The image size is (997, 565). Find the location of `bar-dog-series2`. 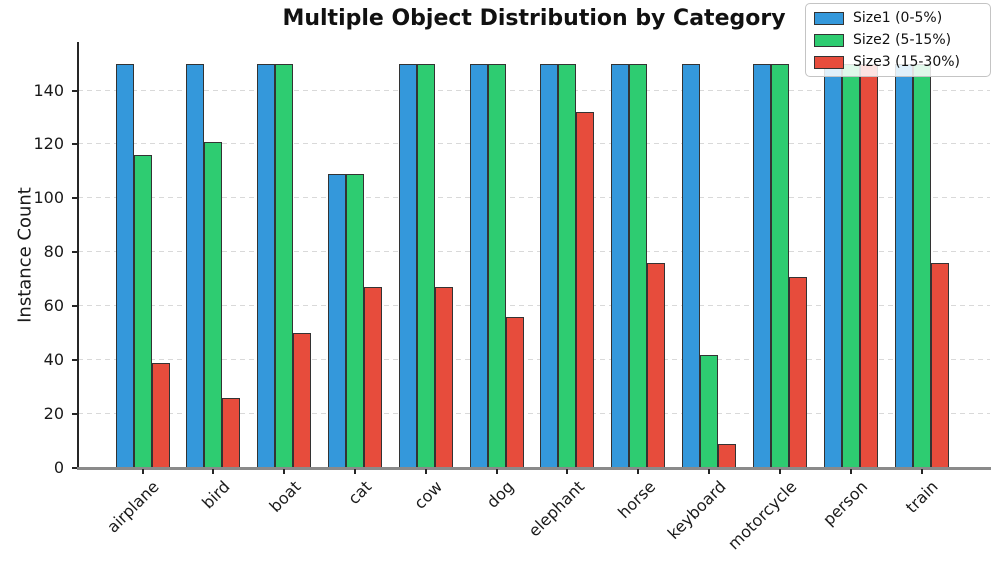

bar-dog-series2 is located at coordinates (496, 265).